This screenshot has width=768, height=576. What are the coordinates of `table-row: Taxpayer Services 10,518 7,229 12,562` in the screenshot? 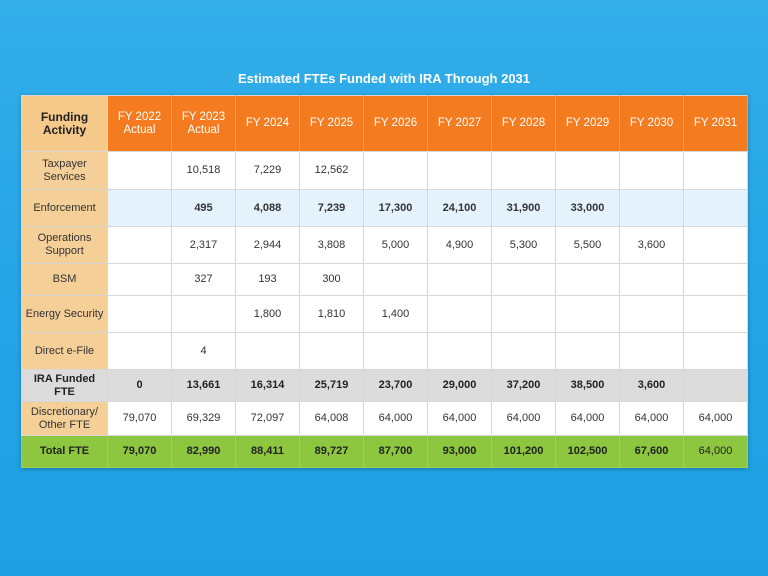 It's located at (384, 170).